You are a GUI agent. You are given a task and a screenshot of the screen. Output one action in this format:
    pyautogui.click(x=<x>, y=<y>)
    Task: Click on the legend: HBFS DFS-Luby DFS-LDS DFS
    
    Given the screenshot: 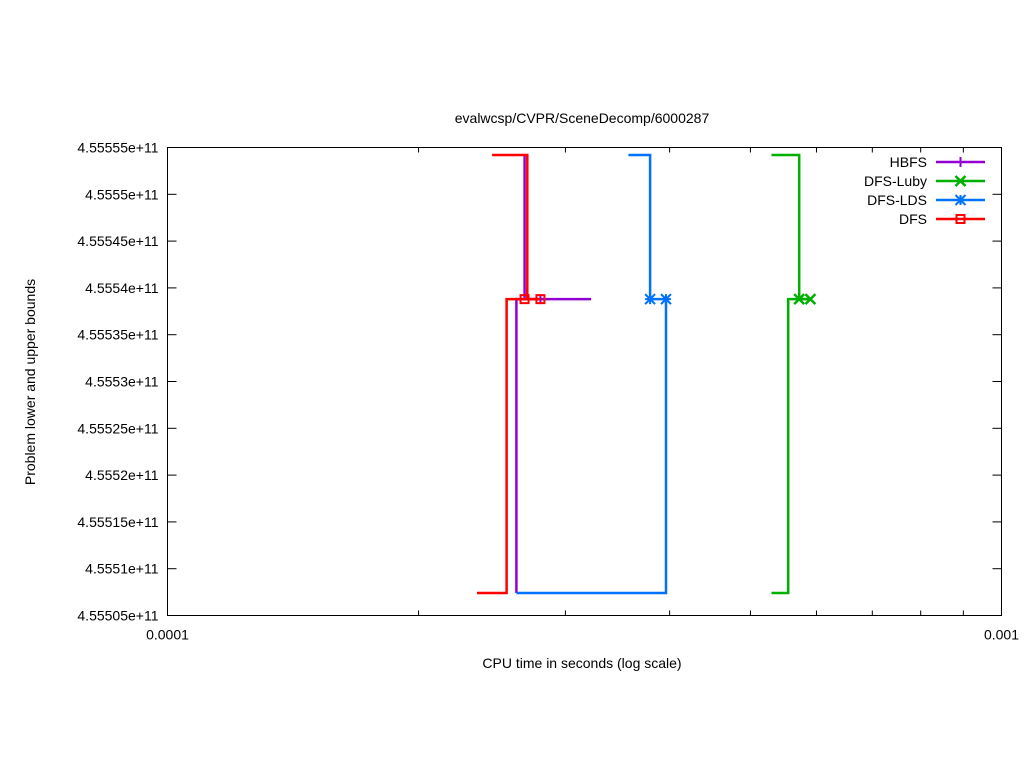 What is the action you would take?
    pyautogui.click(x=924, y=190)
    